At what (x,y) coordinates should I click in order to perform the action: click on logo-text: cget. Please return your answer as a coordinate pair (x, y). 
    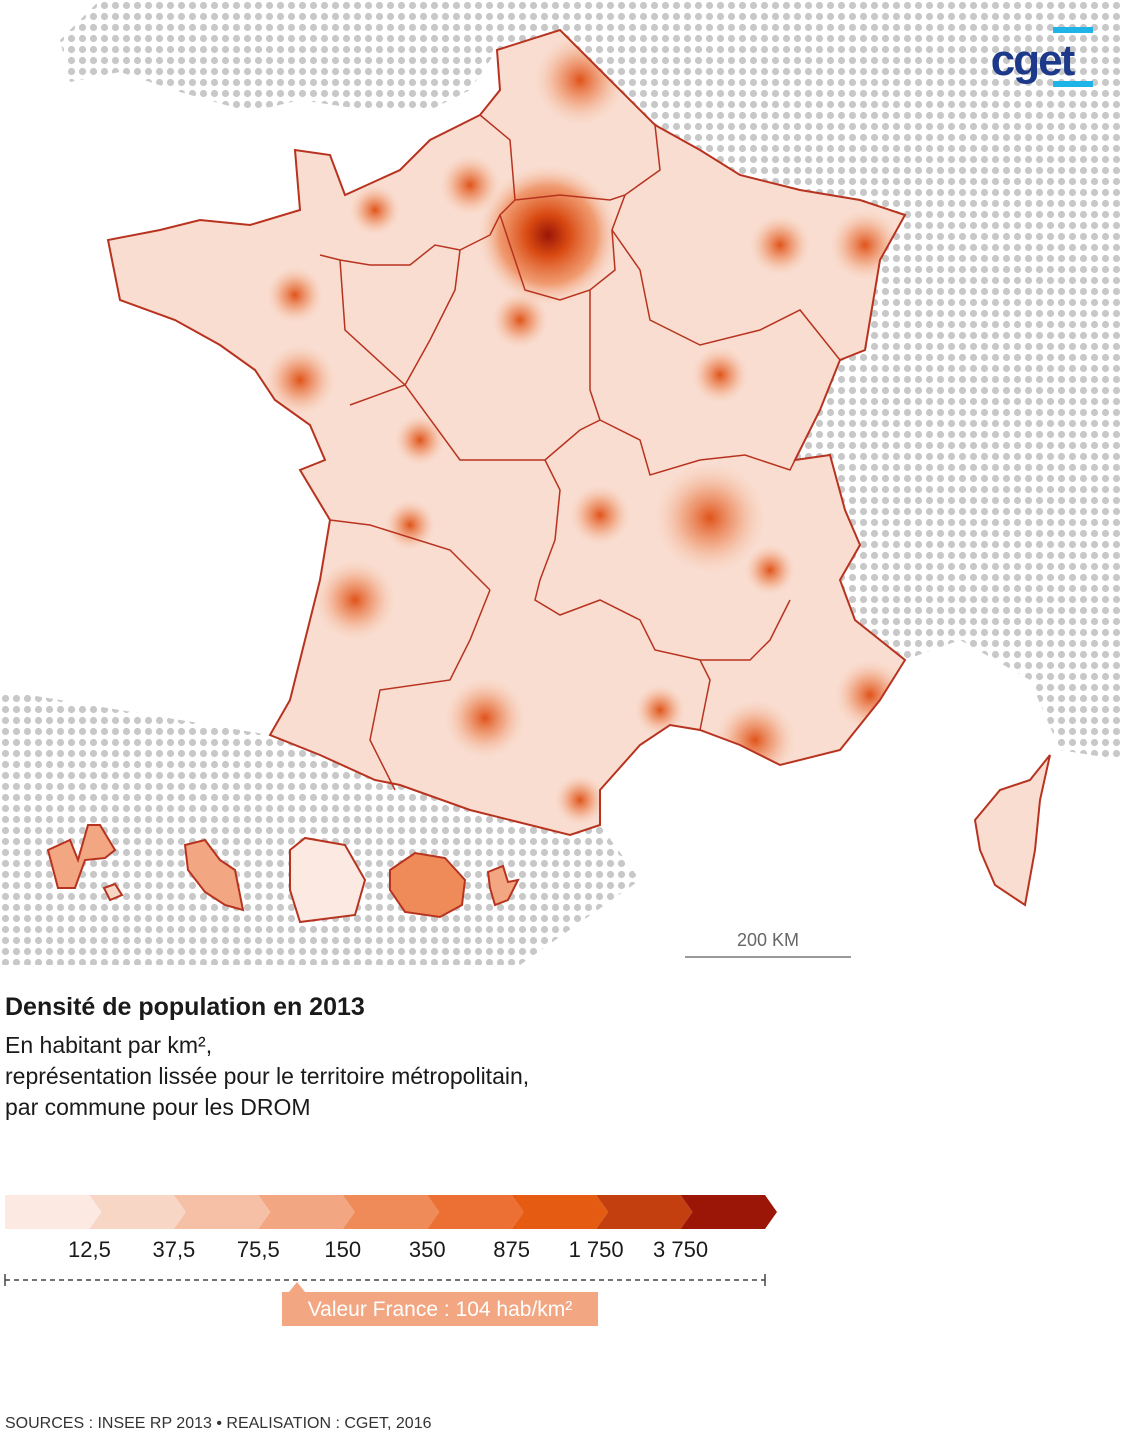
    Looking at the image, I should click on (1033, 60).